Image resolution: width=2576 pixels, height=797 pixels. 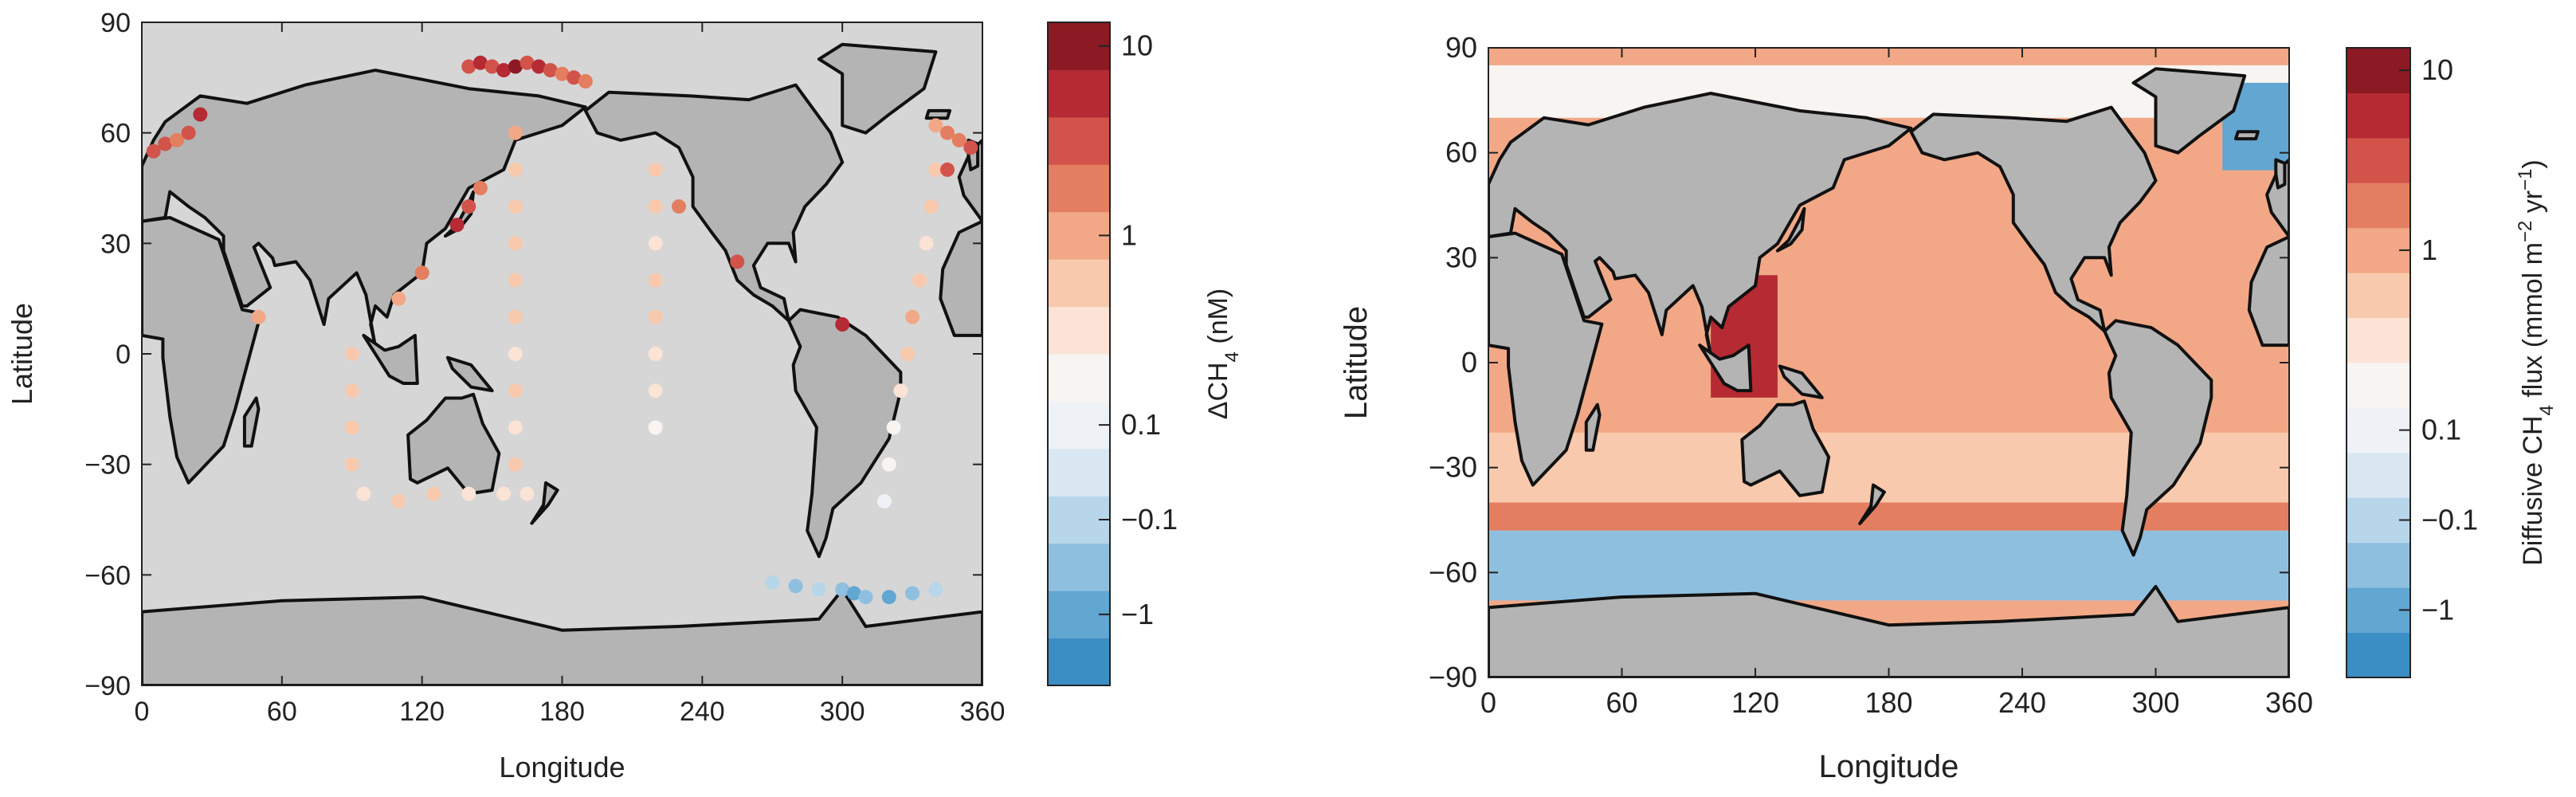 What do you see at coordinates (842, 712) in the screenshot?
I see `x-tick-label: 300` at bounding box center [842, 712].